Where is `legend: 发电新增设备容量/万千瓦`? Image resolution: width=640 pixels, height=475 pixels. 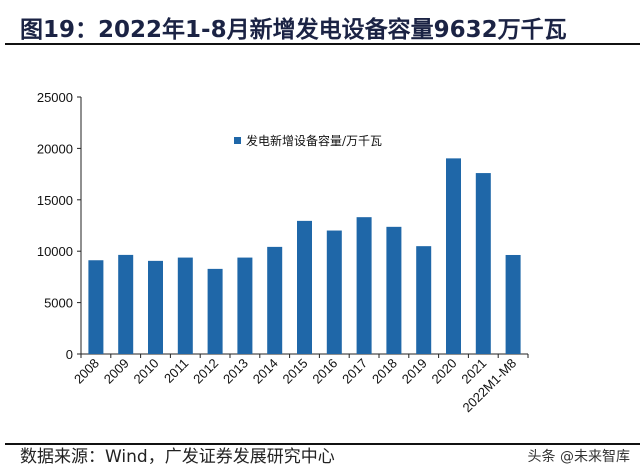
legend: 发电新增设备容量/万千瓦 is located at coordinates (308, 140).